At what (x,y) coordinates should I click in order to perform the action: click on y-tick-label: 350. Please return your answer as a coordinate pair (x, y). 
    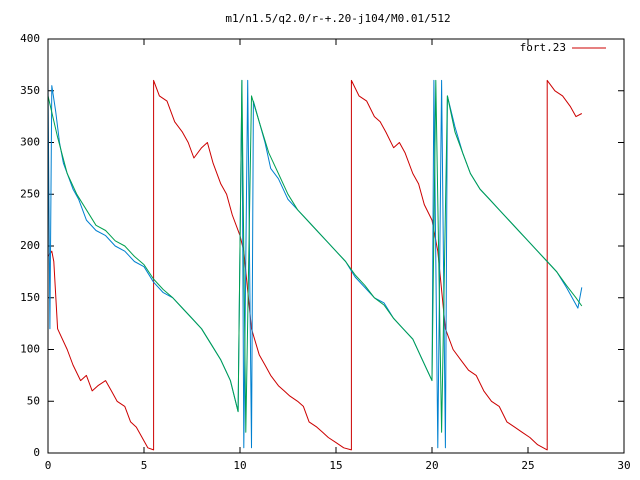
    Looking at the image, I should click on (30, 90).